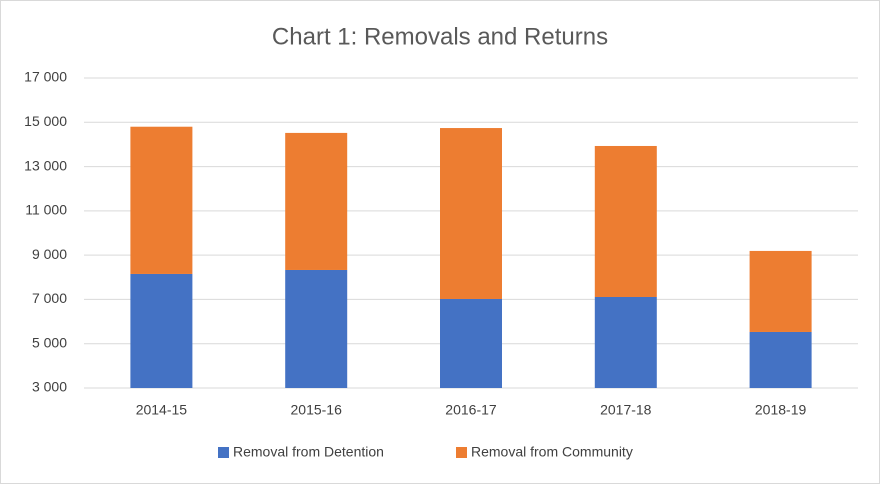 This screenshot has width=881, height=485. What do you see at coordinates (45, 121) in the screenshot?
I see `y-tick-label: 15 000` at bounding box center [45, 121].